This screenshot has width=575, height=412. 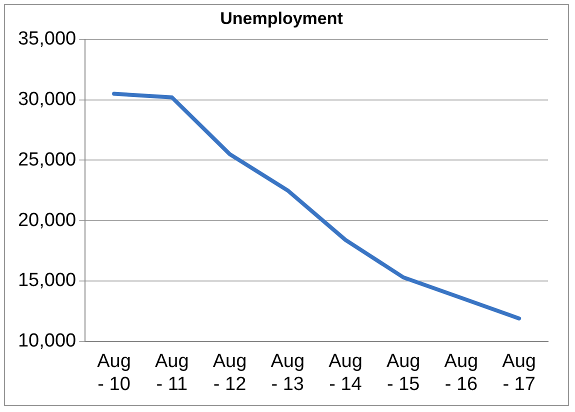 I want to click on x-tick-label: Aug - 13, so click(x=287, y=373).